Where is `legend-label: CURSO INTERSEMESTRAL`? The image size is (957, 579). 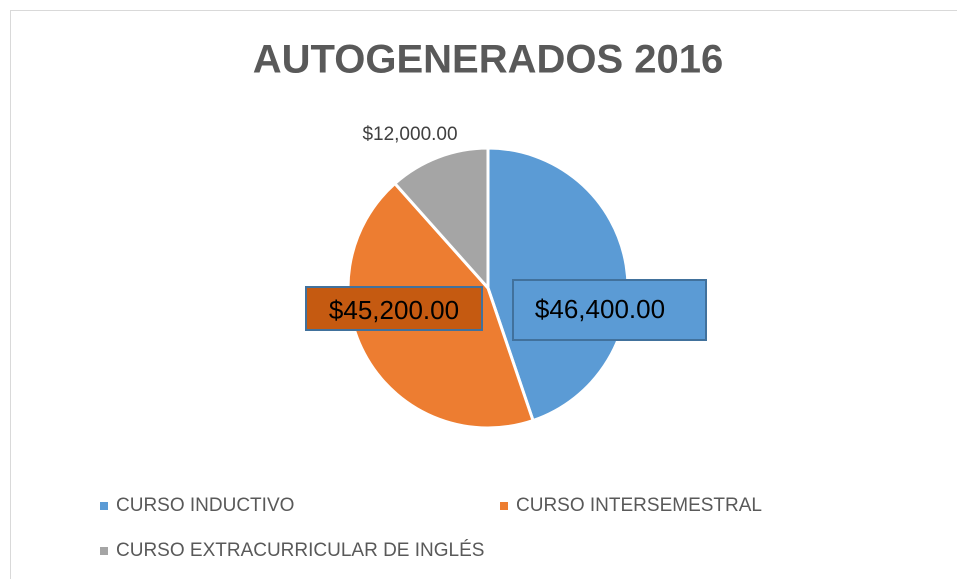
legend-label: CURSO INTERSEMESTRAL is located at coordinates (639, 505).